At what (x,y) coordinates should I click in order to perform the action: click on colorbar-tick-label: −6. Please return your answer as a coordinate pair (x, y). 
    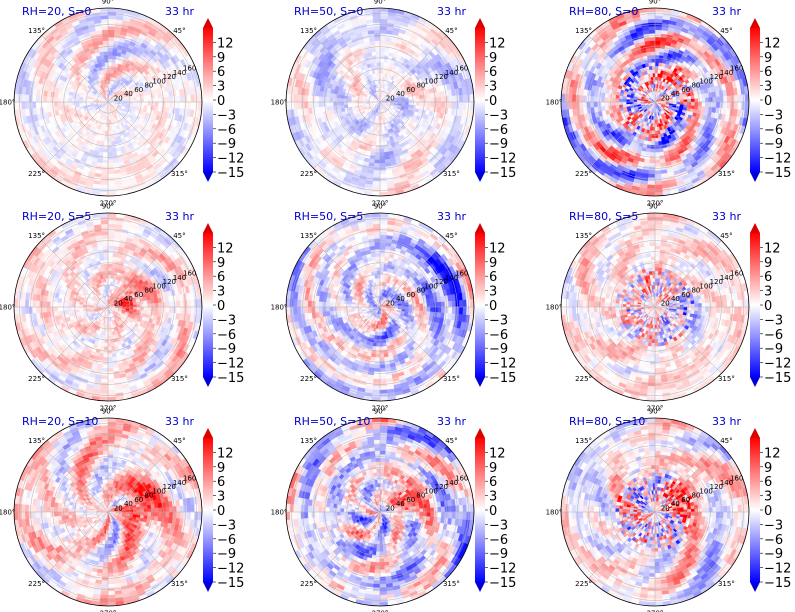
    Looking at the image, I should click on (498, 130).